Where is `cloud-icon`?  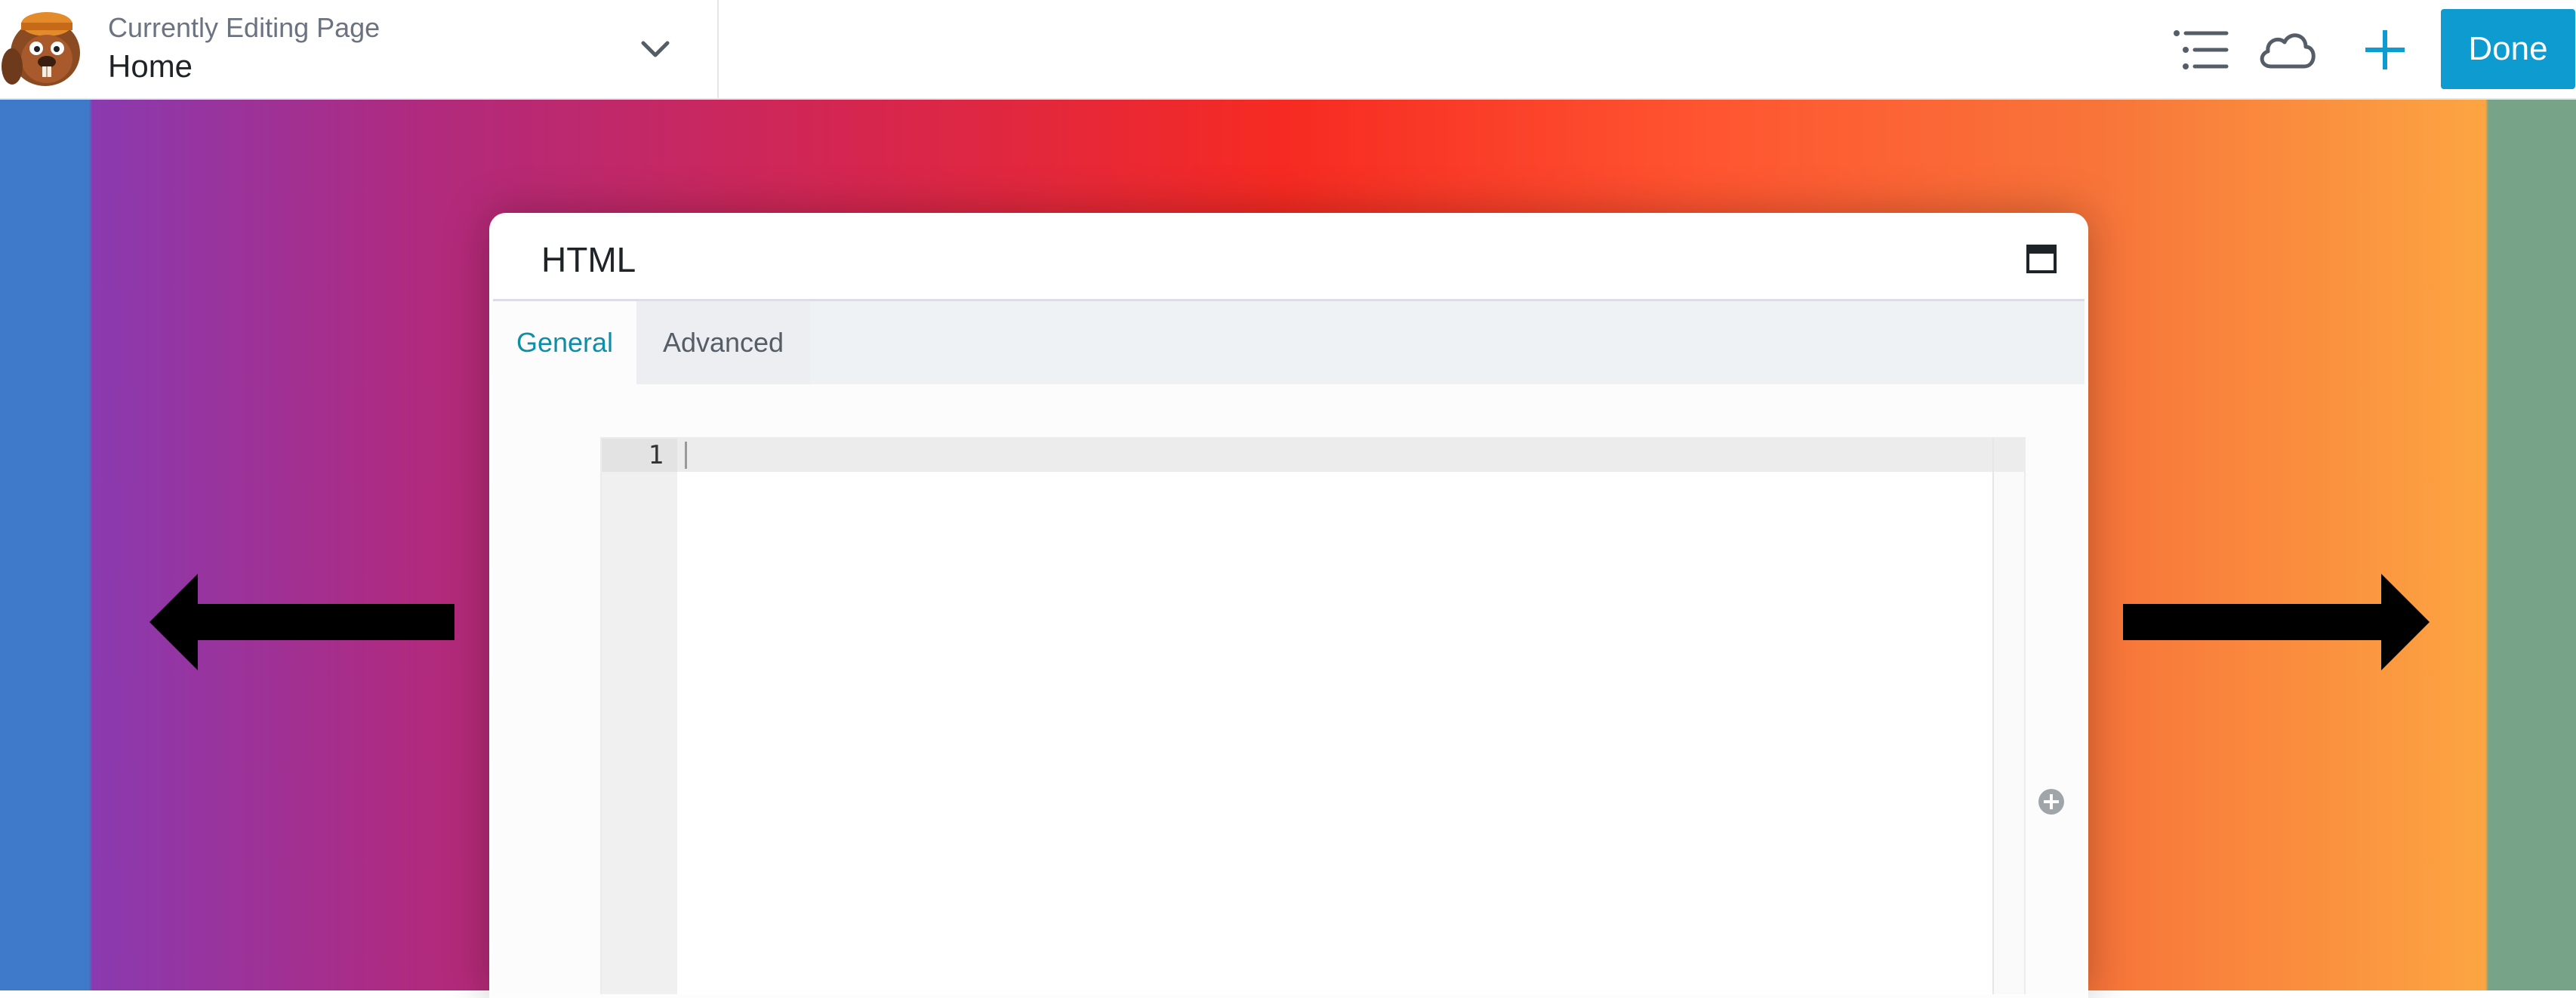
cloud-icon is located at coordinates (2288, 51).